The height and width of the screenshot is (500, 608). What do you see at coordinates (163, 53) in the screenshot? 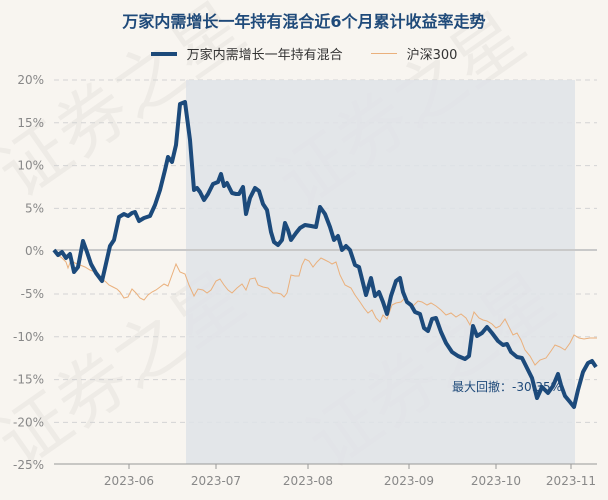
I see `legend-swatch-fund` at bounding box center [163, 53].